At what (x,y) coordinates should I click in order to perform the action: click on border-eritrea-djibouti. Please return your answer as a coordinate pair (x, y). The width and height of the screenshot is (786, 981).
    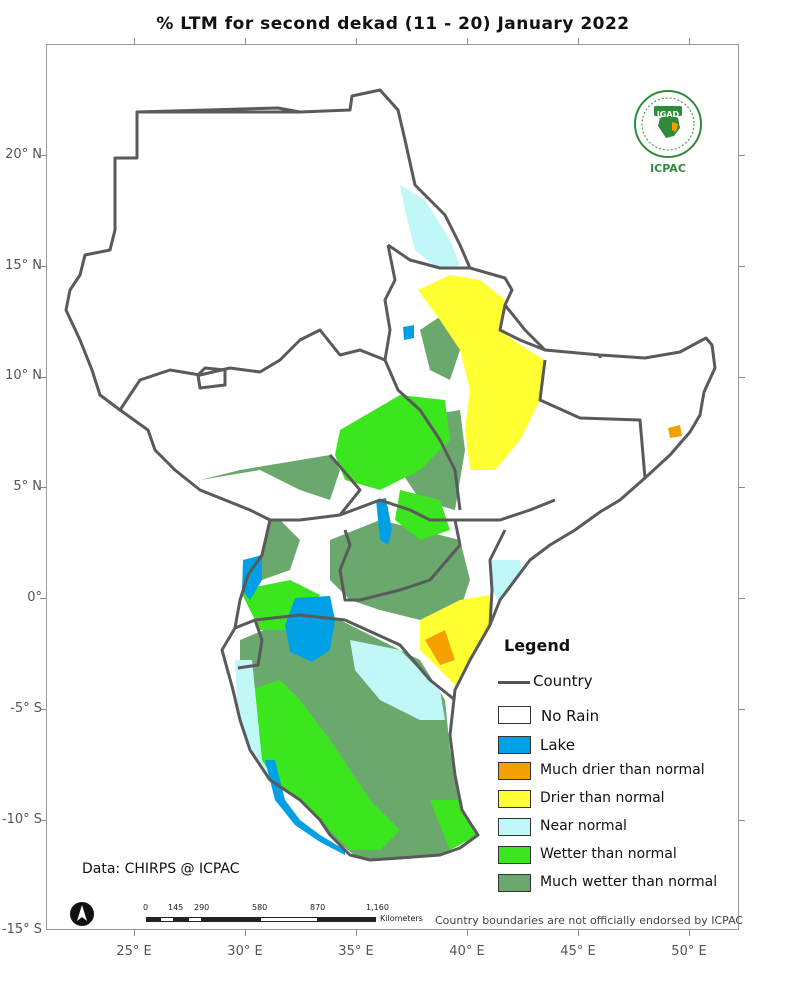
    Looking at the image, I should click on (525, 328).